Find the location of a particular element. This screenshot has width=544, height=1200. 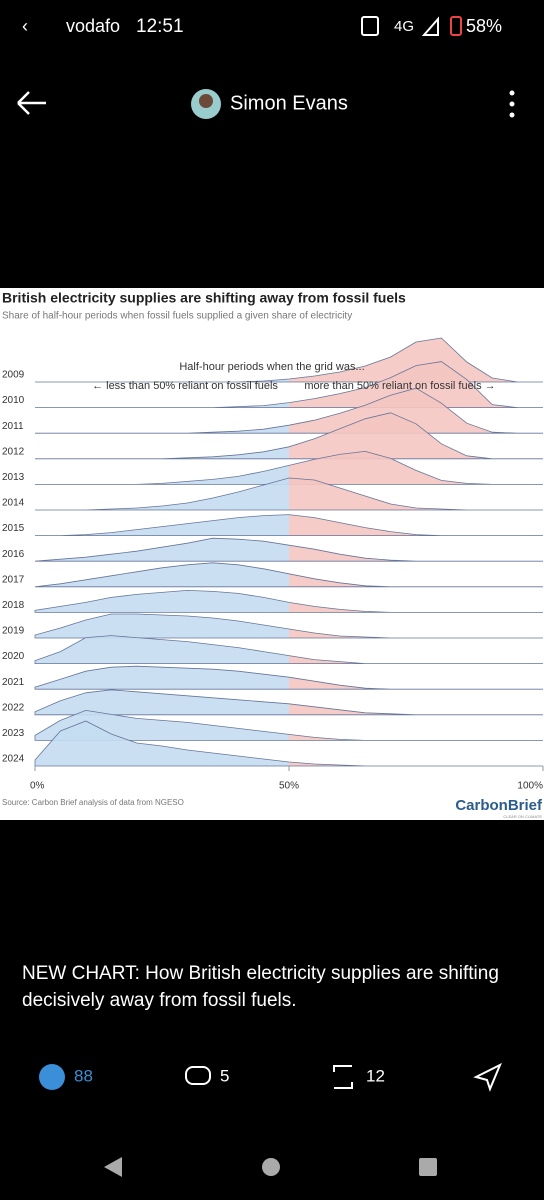

year-label: 2024 is located at coordinates (13, 759).